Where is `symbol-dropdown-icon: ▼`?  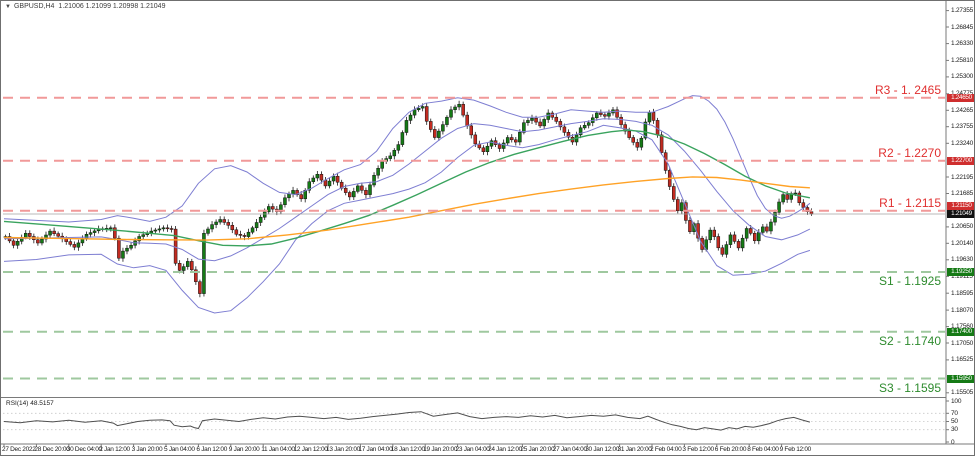 symbol-dropdown-icon: ▼ is located at coordinates (8, 7).